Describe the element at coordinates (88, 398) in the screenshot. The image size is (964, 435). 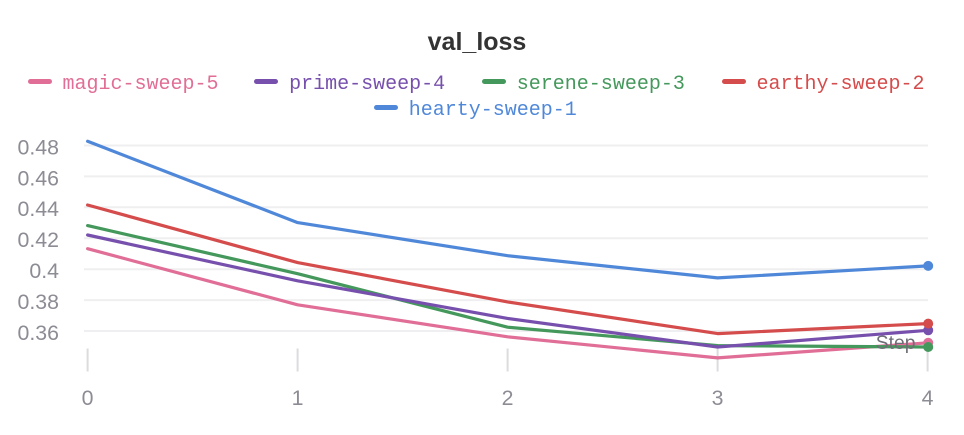
I see `svg-text: 0` at that location.